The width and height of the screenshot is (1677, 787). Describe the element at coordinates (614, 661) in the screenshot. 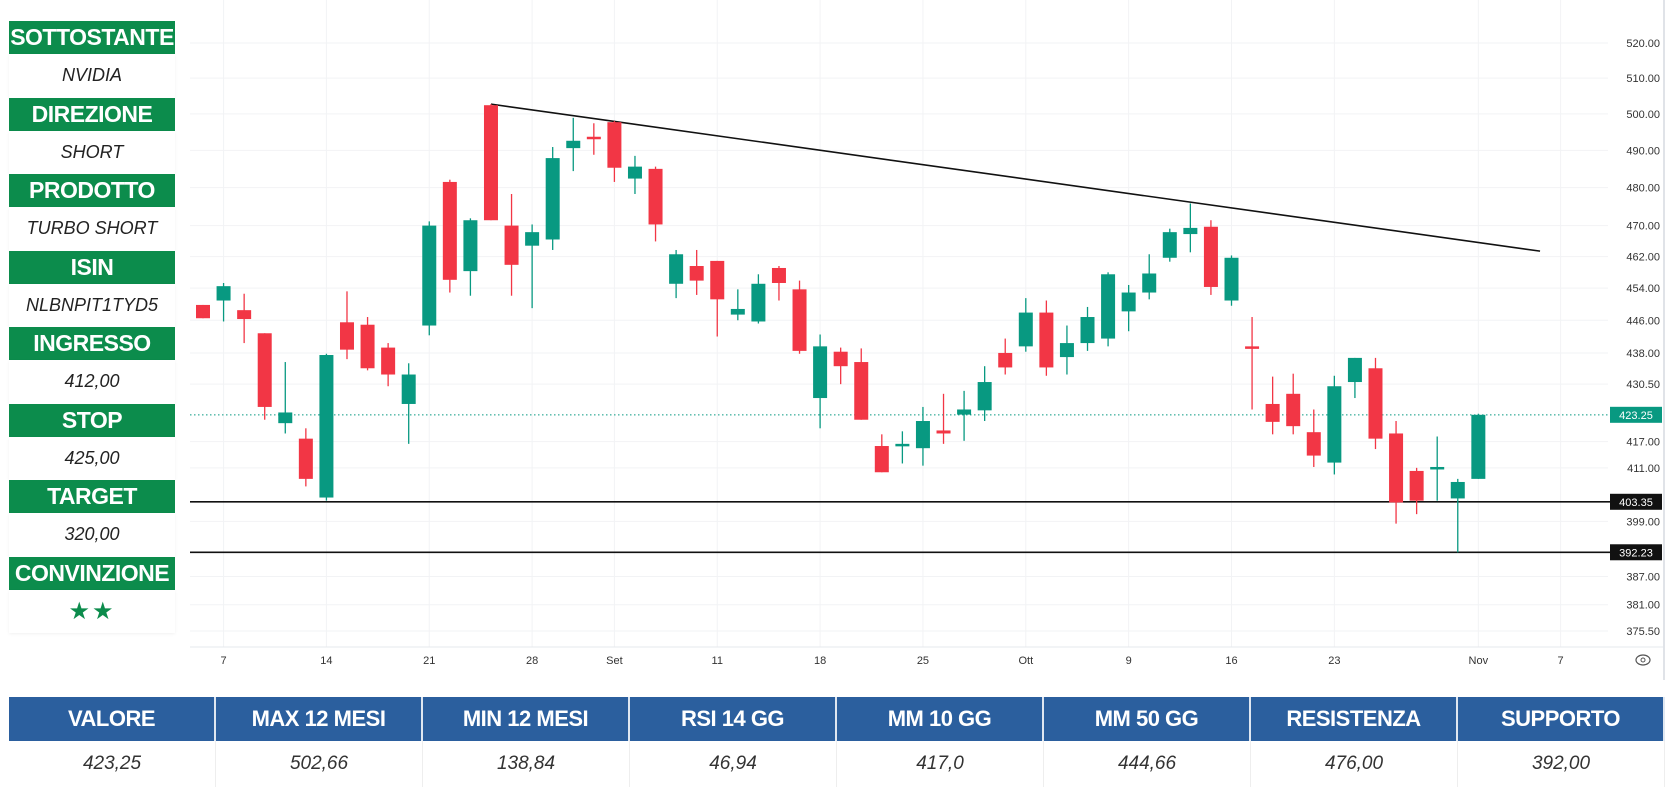

I see `x-tick-label: Set` at that location.